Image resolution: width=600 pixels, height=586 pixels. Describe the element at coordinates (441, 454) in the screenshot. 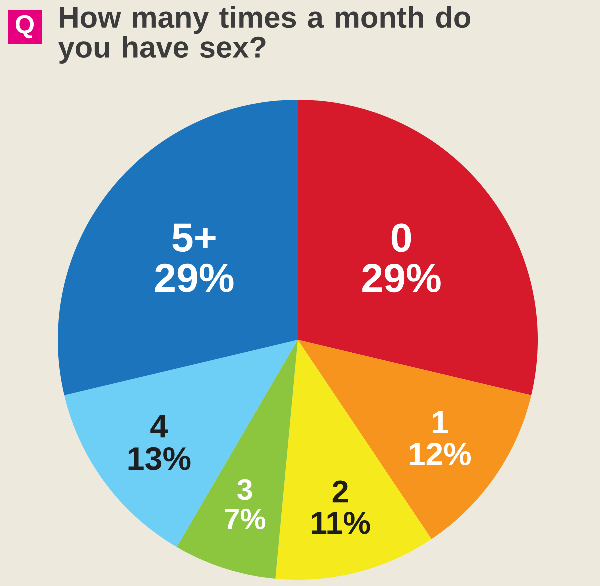

I see `data-label: 12%` at that location.